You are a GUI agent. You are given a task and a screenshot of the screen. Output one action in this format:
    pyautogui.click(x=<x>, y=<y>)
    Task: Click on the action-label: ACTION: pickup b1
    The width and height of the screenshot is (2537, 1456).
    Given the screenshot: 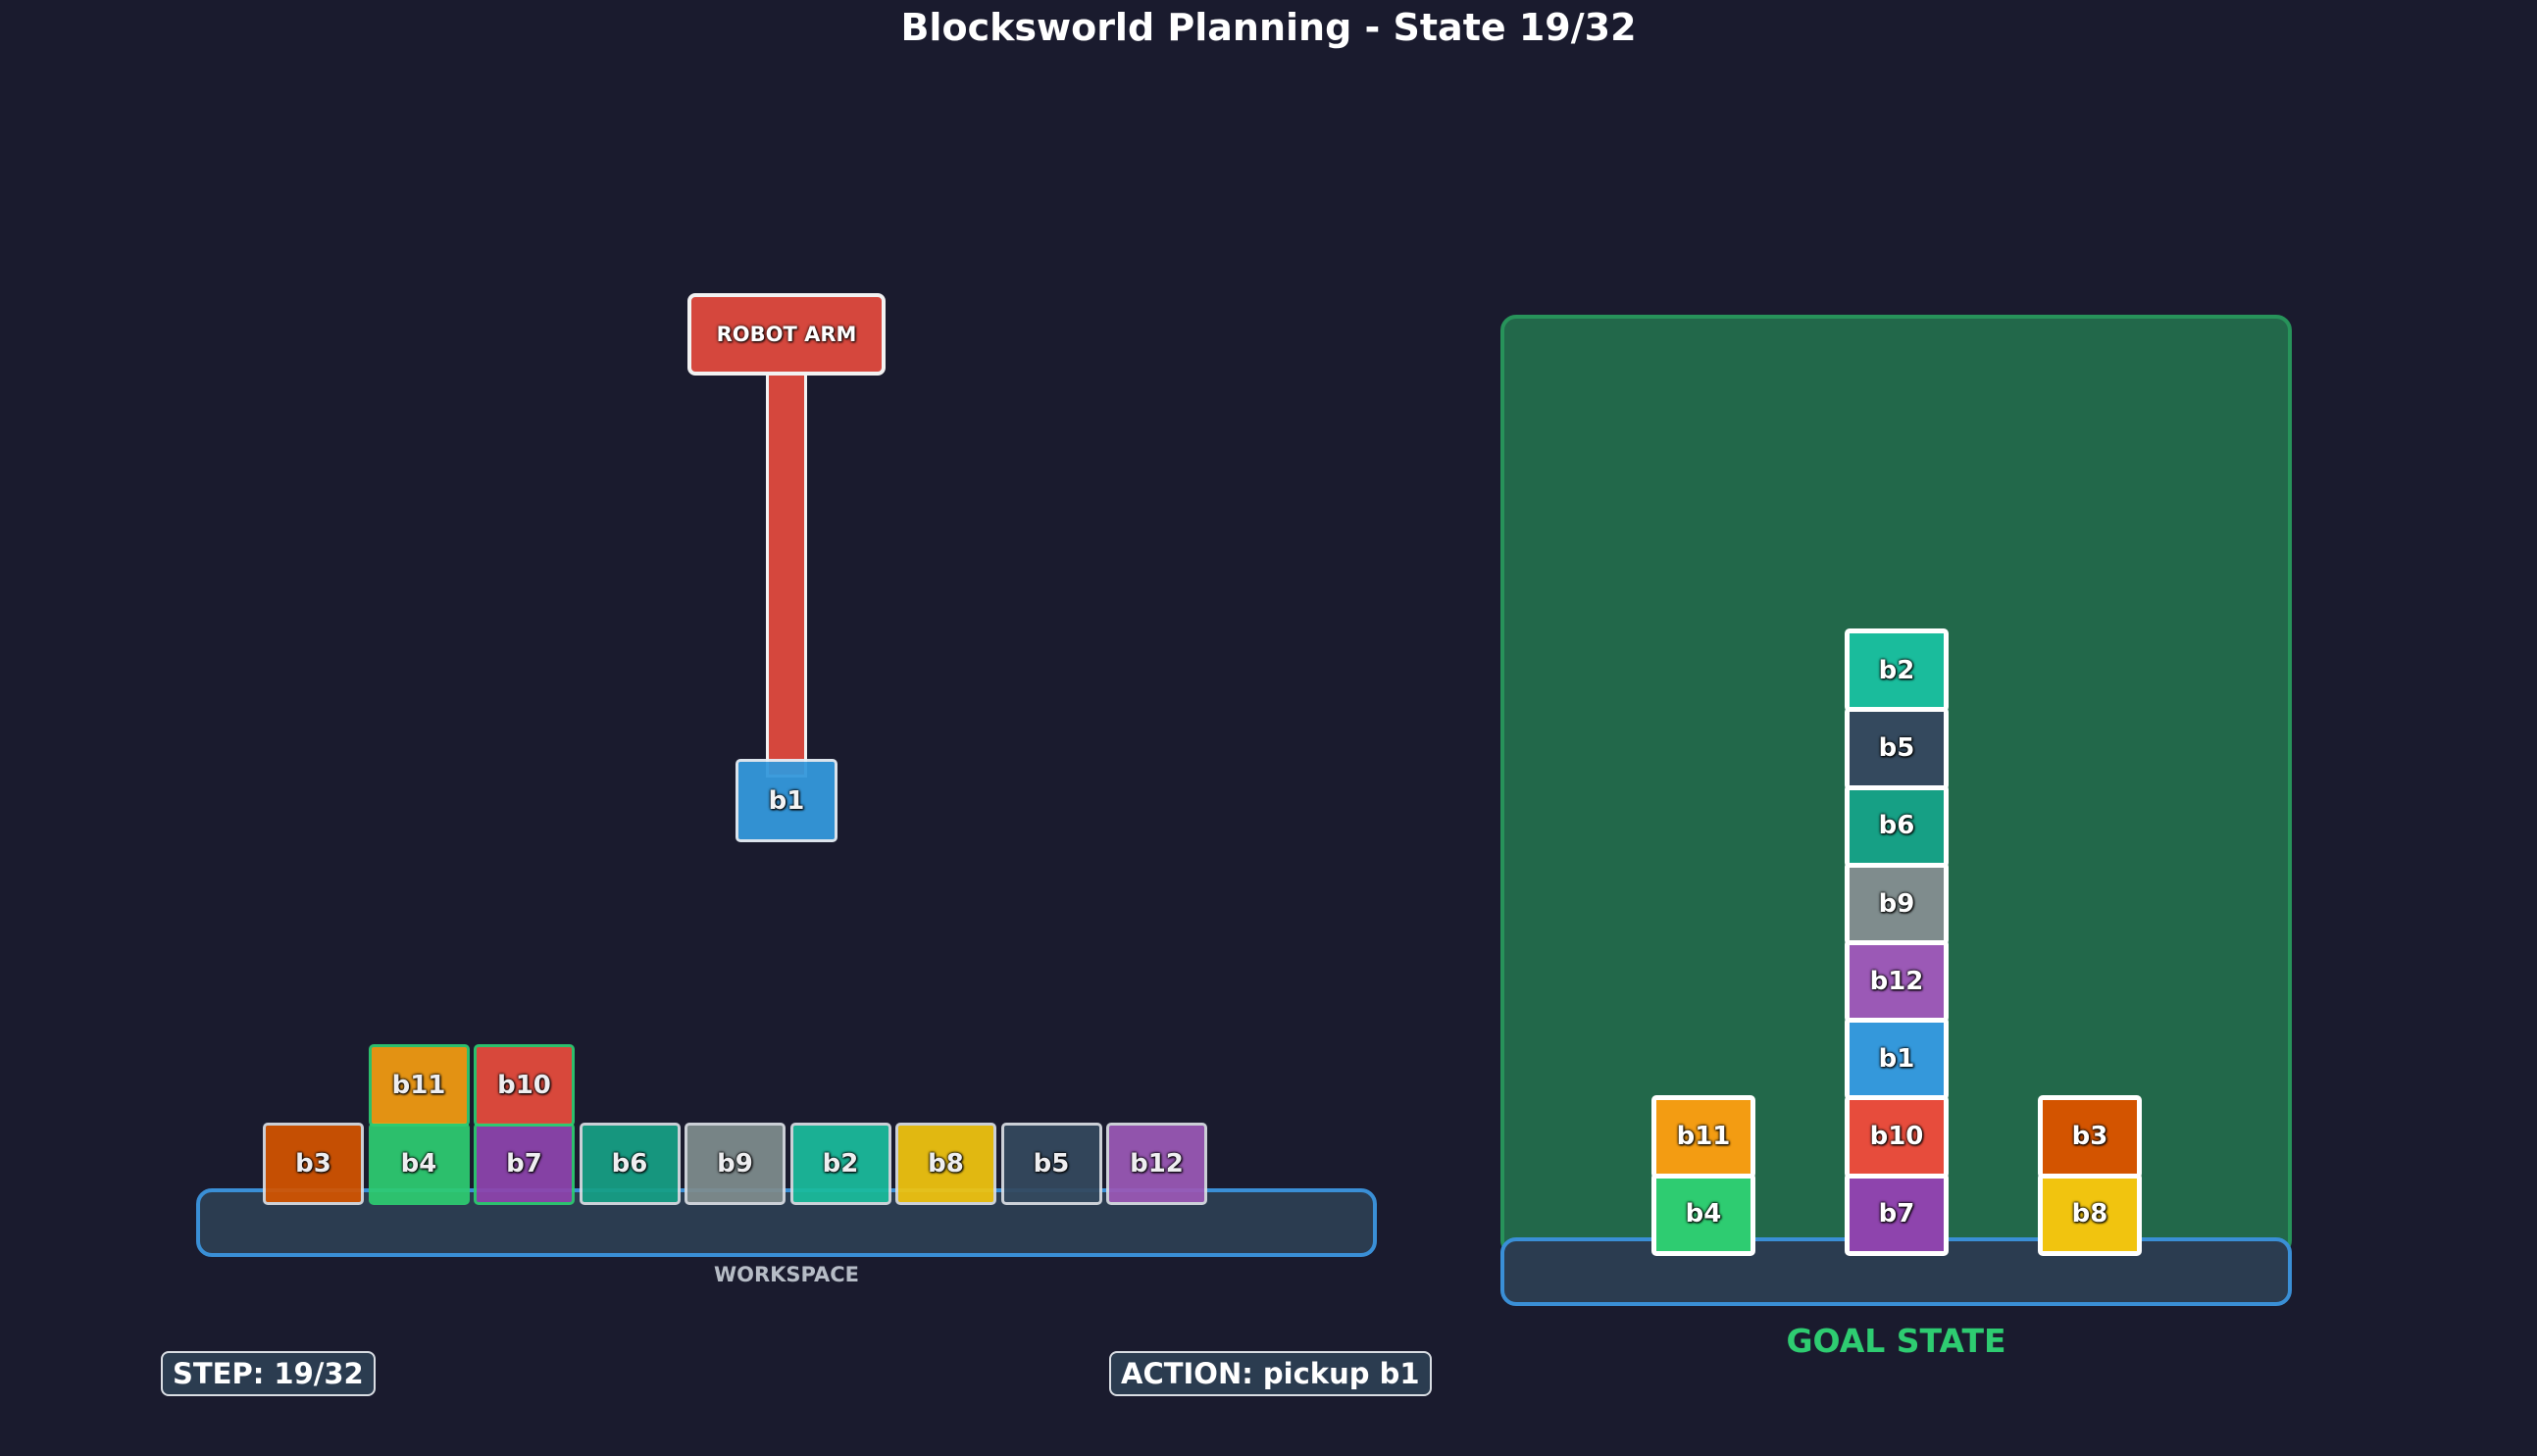 What is the action you would take?
    pyautogui.click(x=1270, y=1373)
    